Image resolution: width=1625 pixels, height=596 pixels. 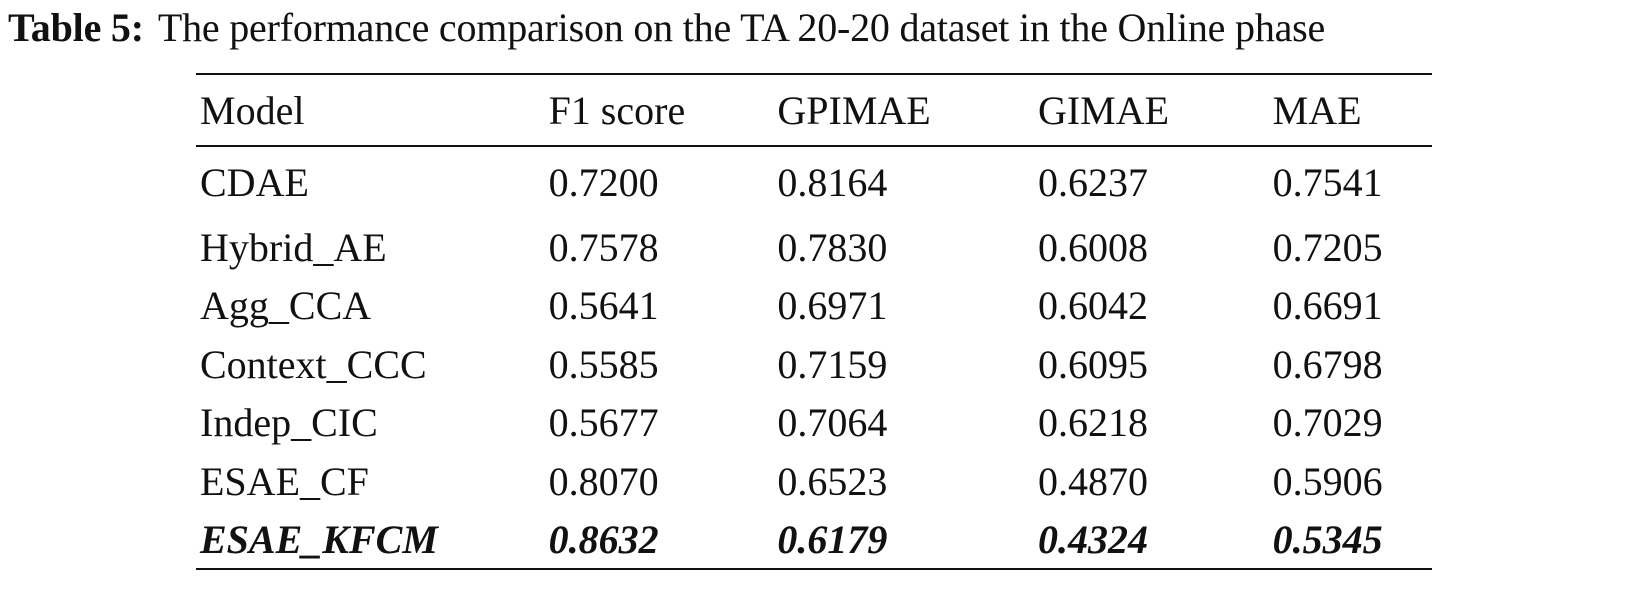 What do you see at coordinates (663, 110) in the screenshot?
I see `header-f1-score: F1 score` at bounding box center [663, 110].